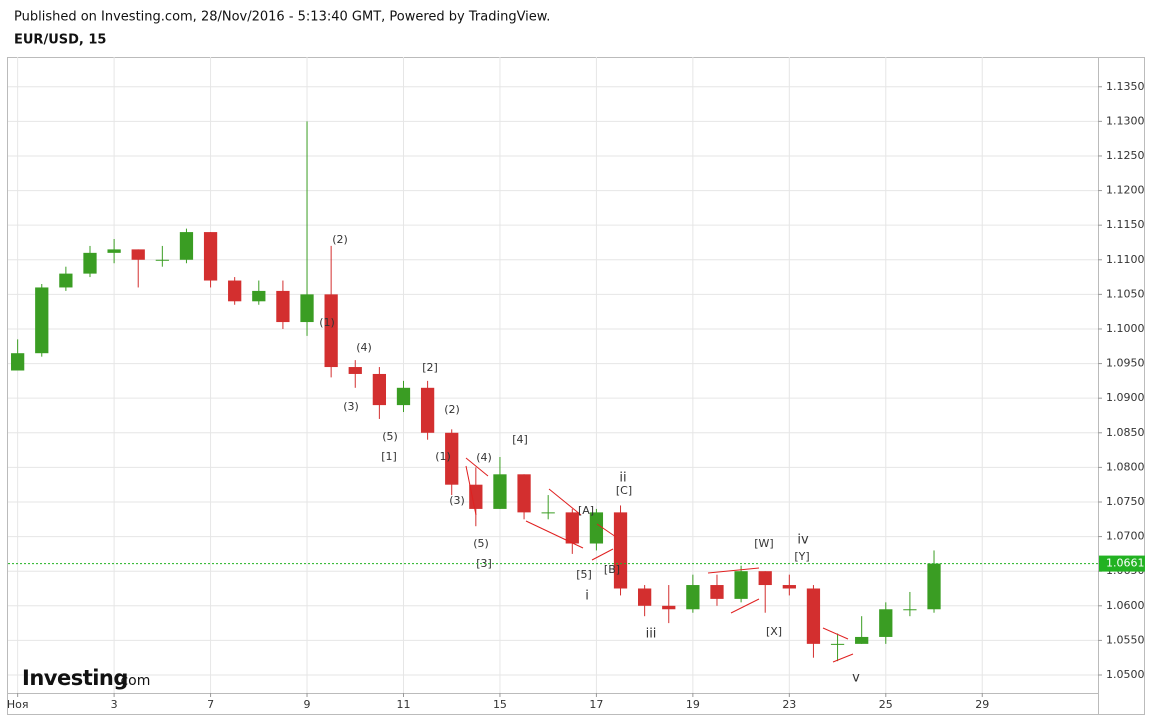 This screenshot has width=1151, height=720. I want to click on y-tick-label: 1.1150, so click(1125, 224).